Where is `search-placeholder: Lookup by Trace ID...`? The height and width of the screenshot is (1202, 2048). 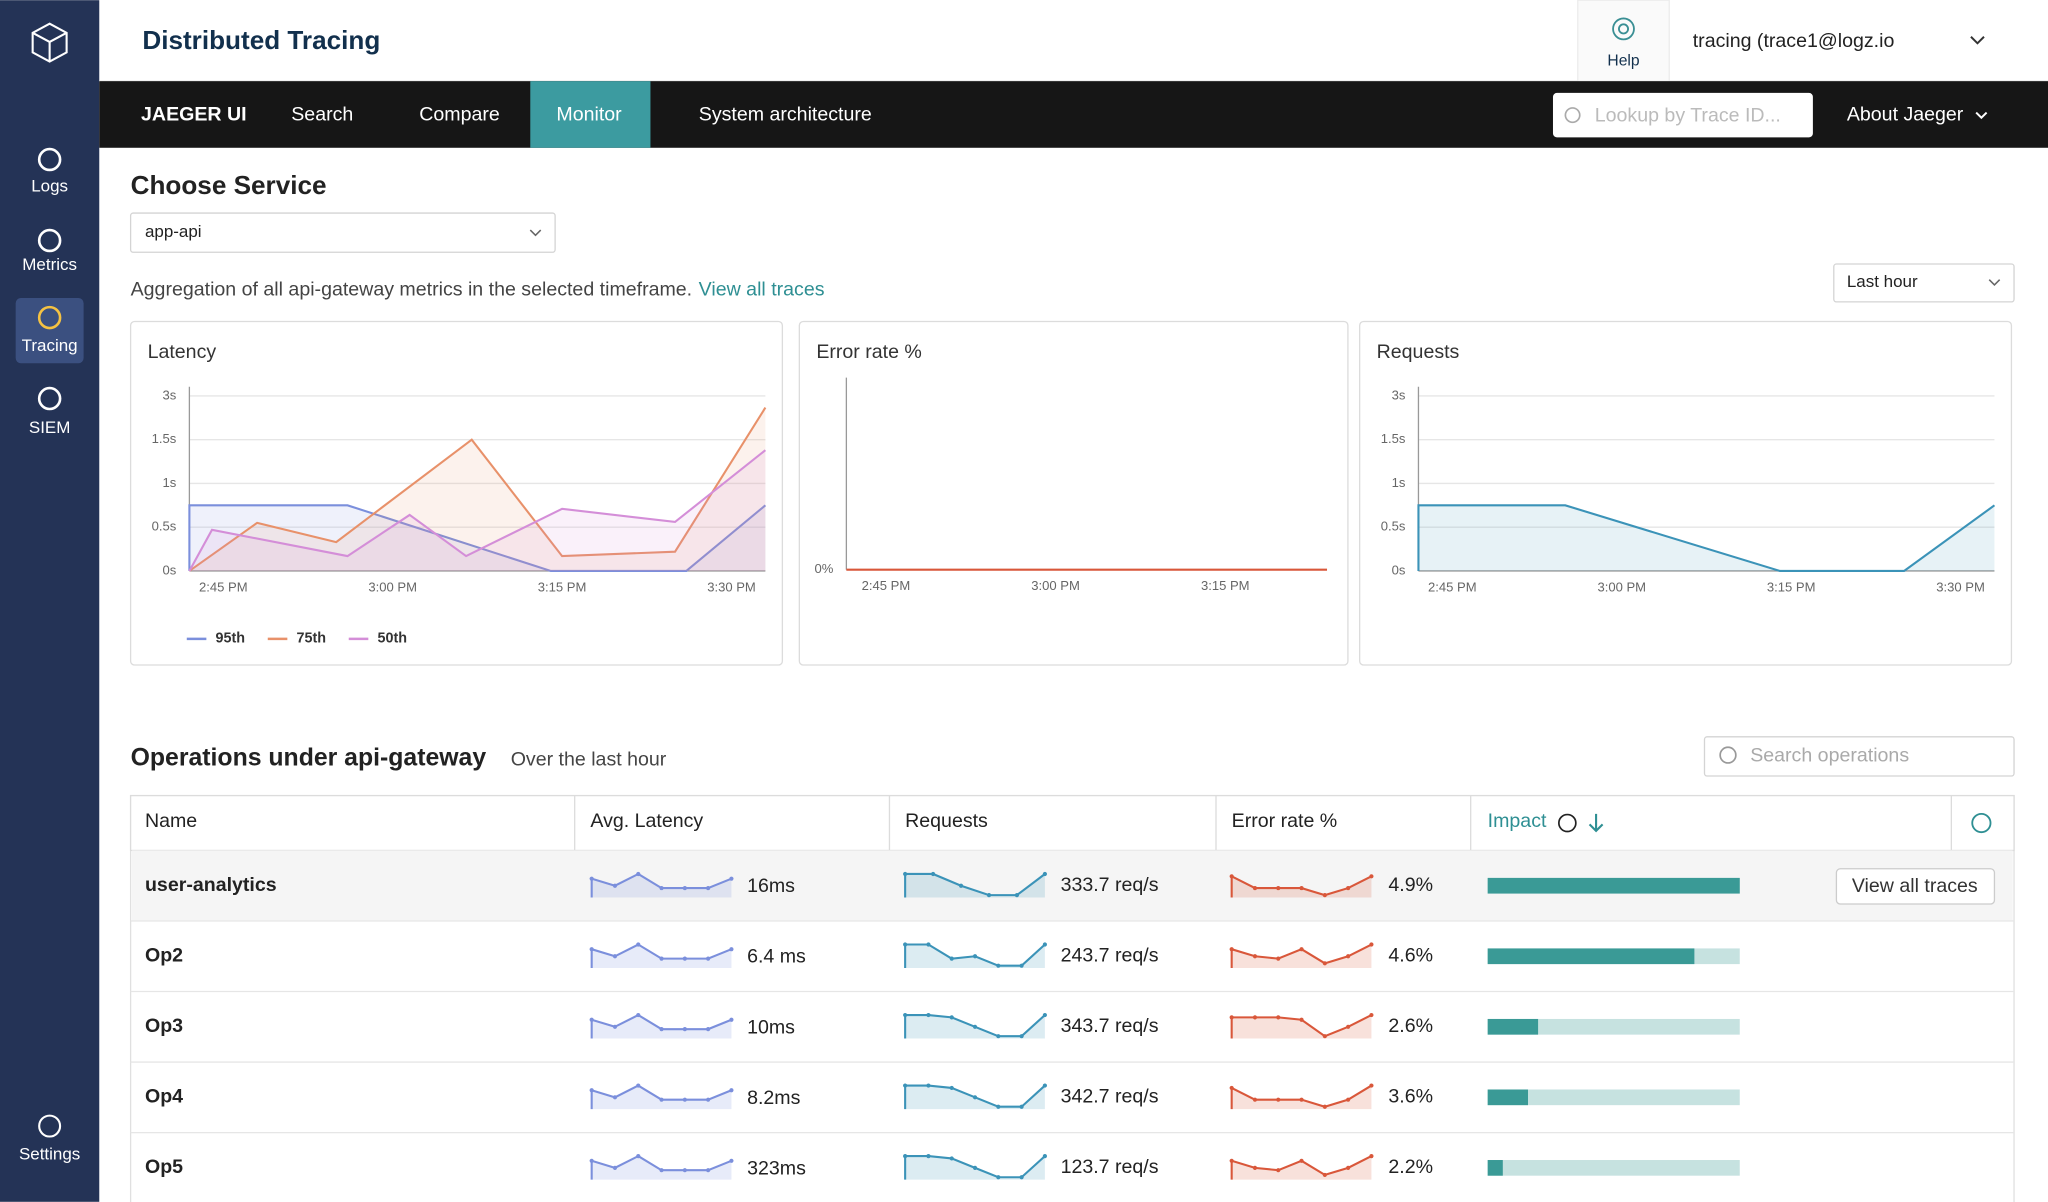 search-placeholder: Lookup by Trace ID... is located at coordinates (1688, 116).